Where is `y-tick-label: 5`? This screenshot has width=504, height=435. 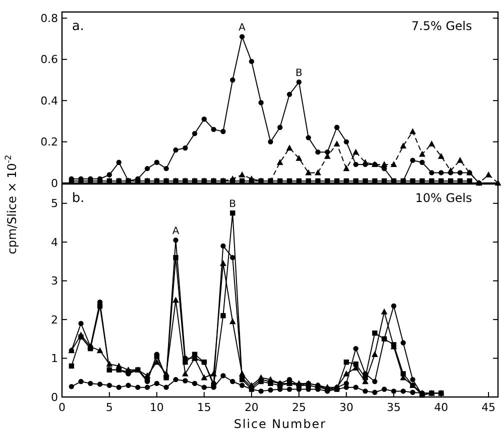 y-tick-label: 5 is located at coordinates (54, 203).